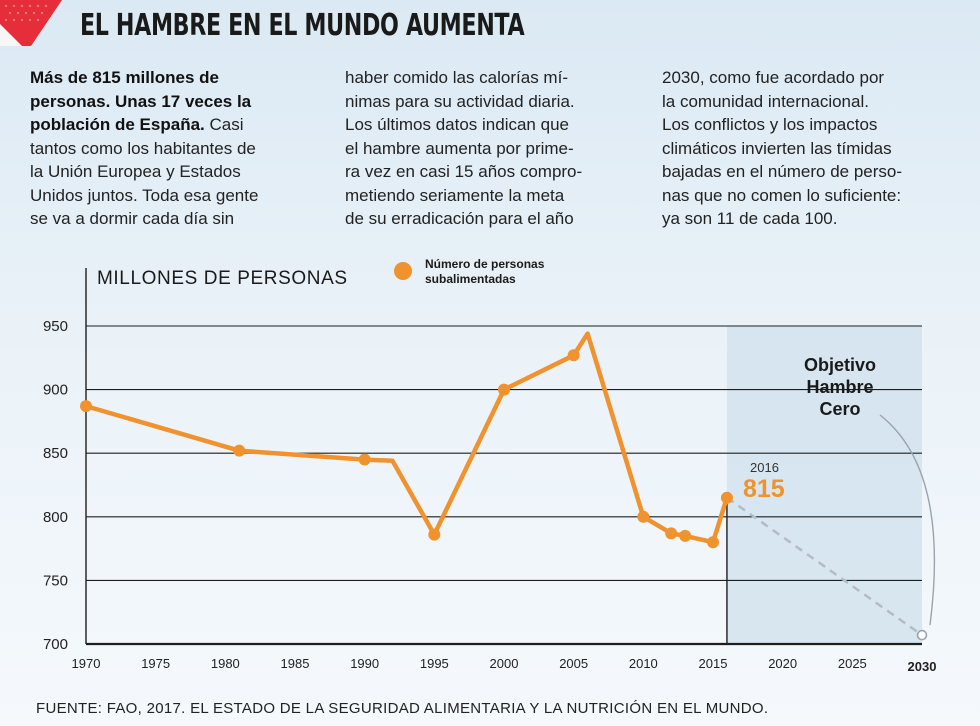 The image size is (980, 726). What do you see at coordinates (141, 101) in the screenshot?
I see `lead-line-2: personas. Unas 17 veces la` at bounding box center [141, 101].